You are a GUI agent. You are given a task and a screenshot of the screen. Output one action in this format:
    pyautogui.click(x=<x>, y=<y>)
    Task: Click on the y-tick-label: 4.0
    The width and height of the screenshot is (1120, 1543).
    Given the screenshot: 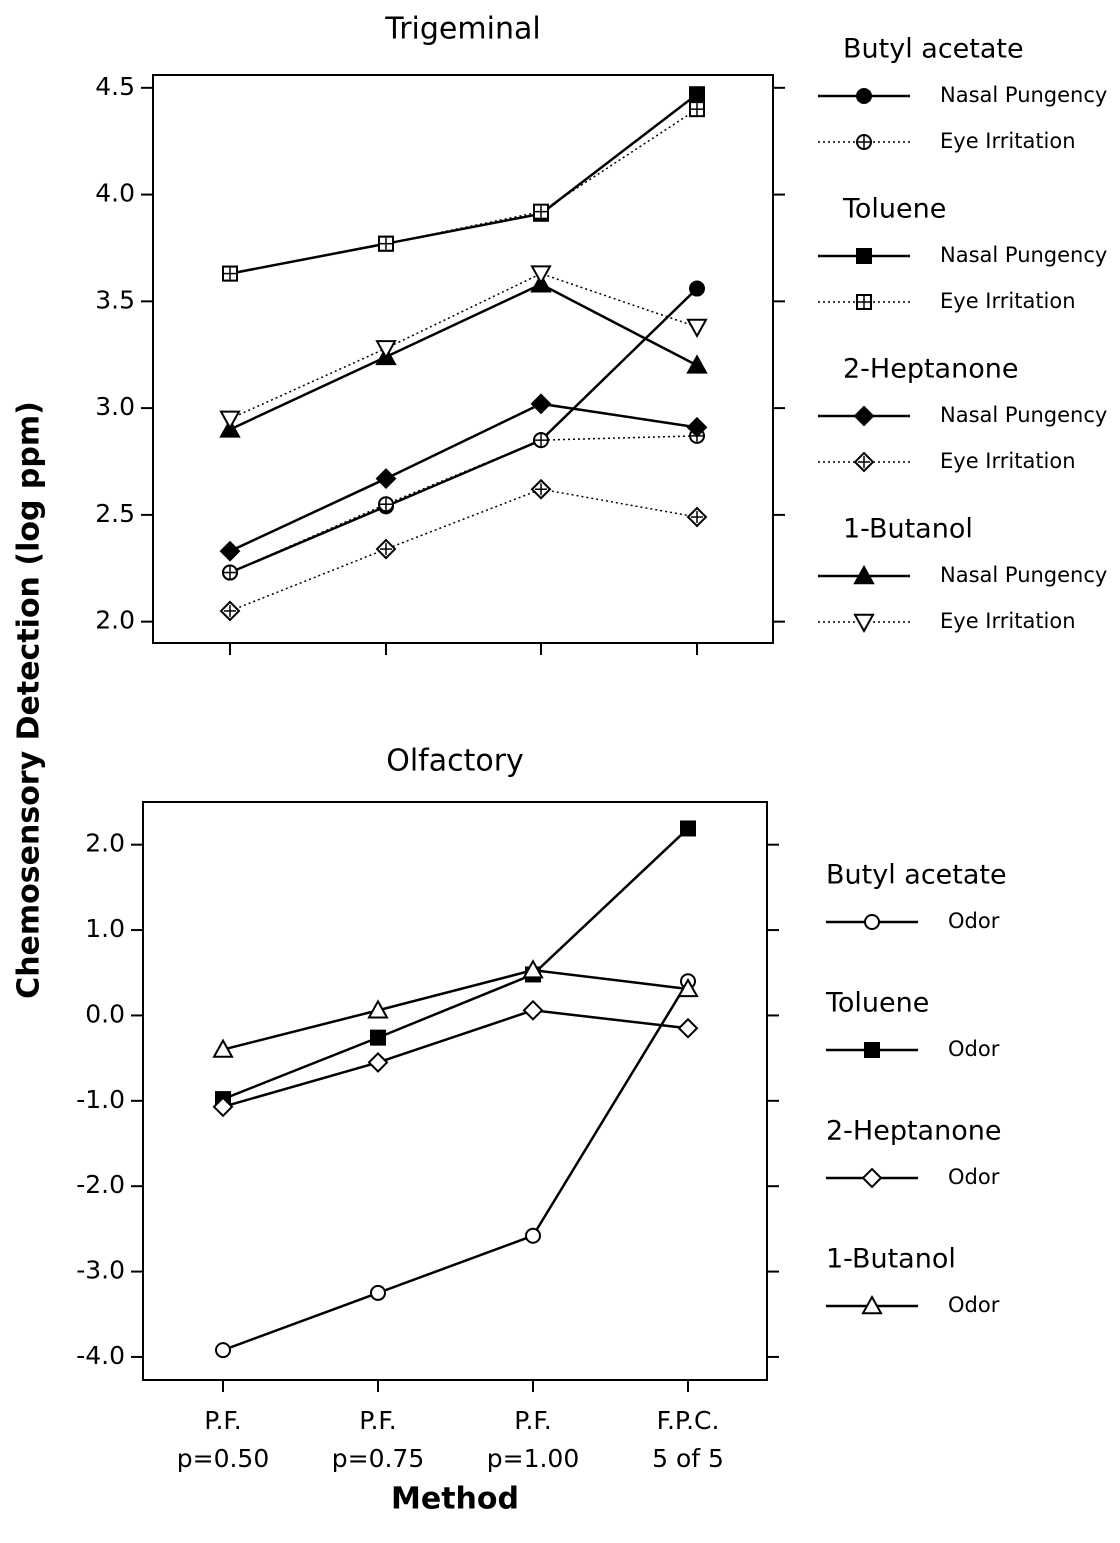 What is the action you would take?
    pyautogui.click(x=115, y=193)
    